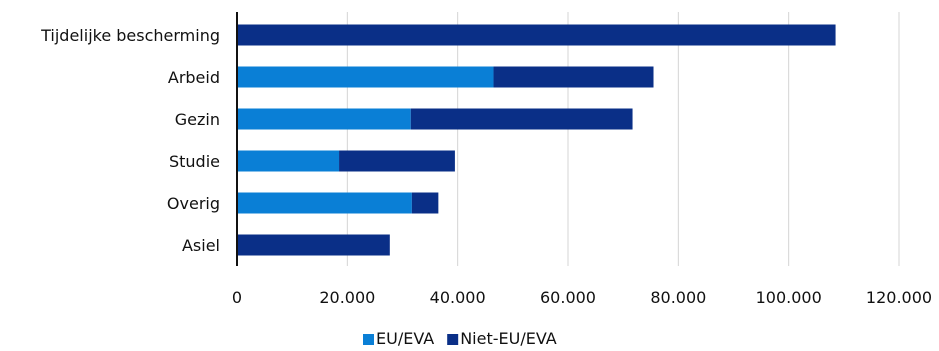  What do you see at coordinates (508, 338) in the screenshot?
I see `legend-label: Niet-EU/EVA` at bounding box center [508, 338].